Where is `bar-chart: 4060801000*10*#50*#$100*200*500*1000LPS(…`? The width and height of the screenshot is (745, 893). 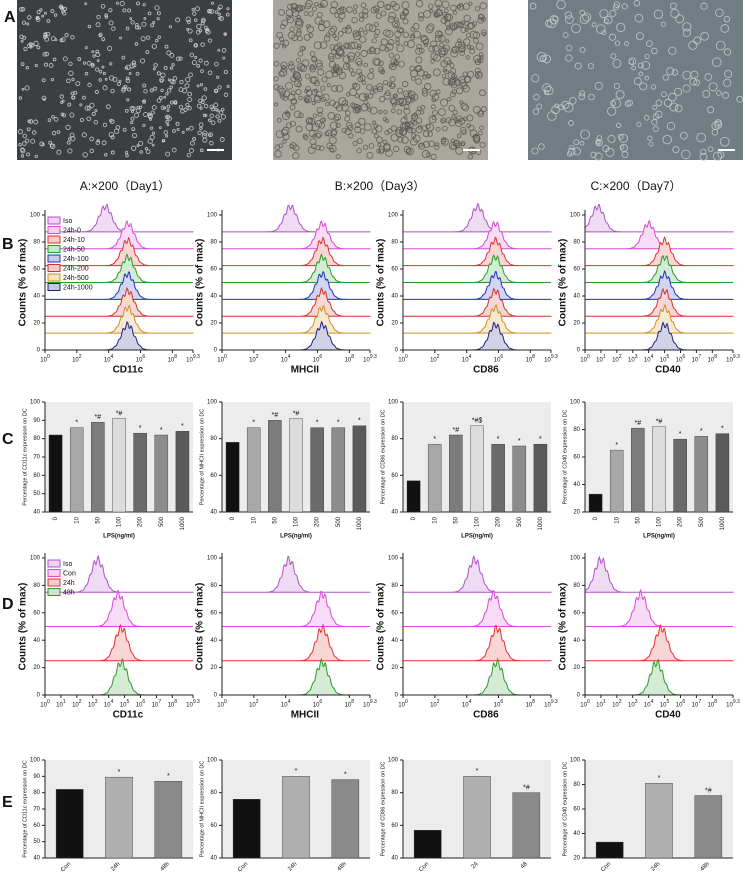 bar-chart: 4060801000*10*#50*#$100*200*500*1000LPS(… is located at coordinates (465, 470).